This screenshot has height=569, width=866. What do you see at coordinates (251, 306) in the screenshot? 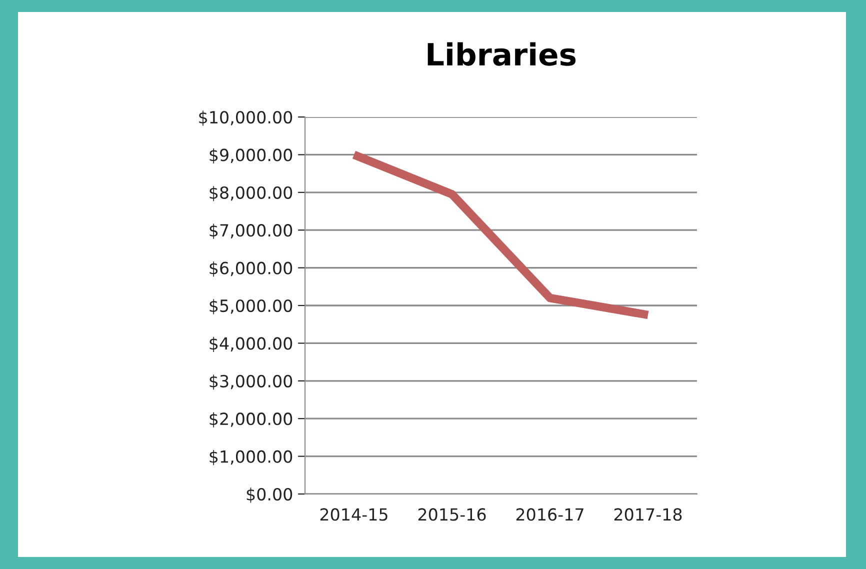
I see `y-tick-label: $5,000.00` at bounding box center [251, 306].